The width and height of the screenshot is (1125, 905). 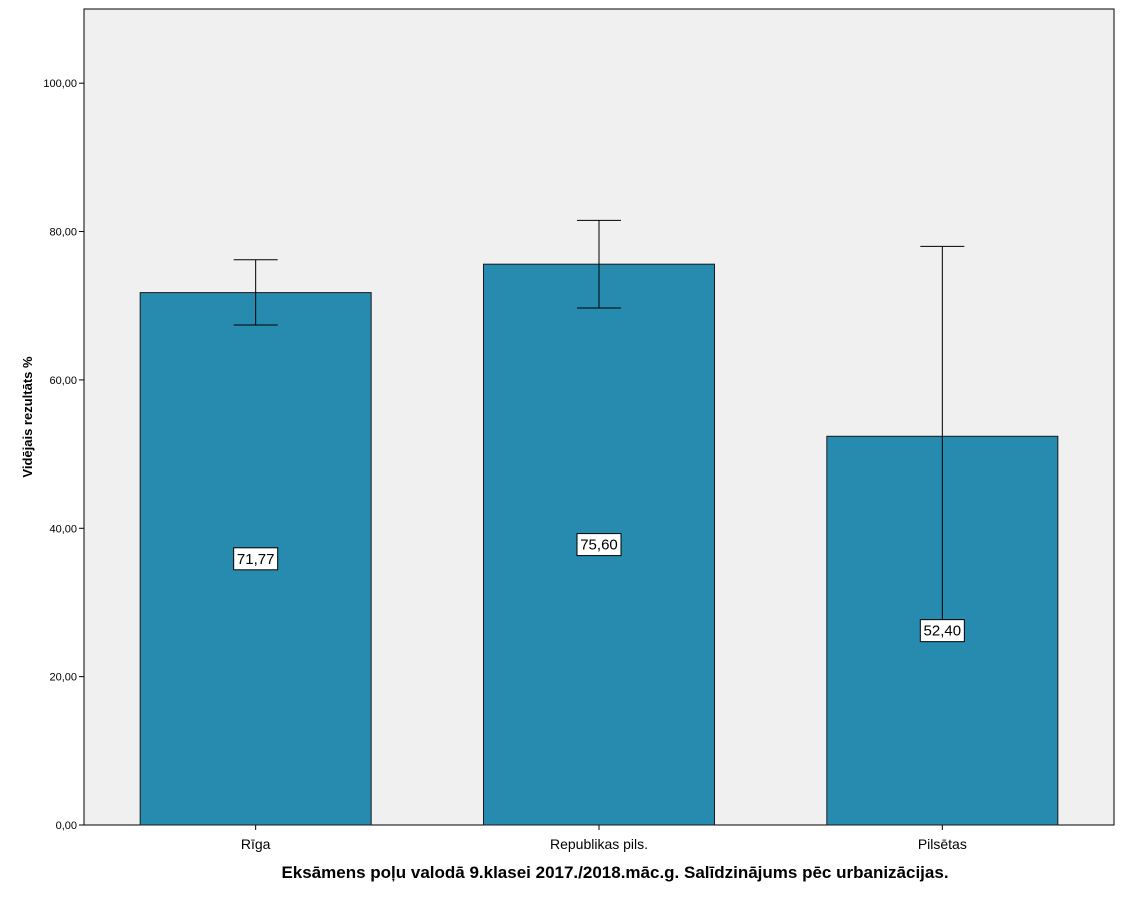 What do you see at coordinates (60, 84) in the screenshot?
I see `y-tick-label-5: 100,00` at bounding box center [60, 84].